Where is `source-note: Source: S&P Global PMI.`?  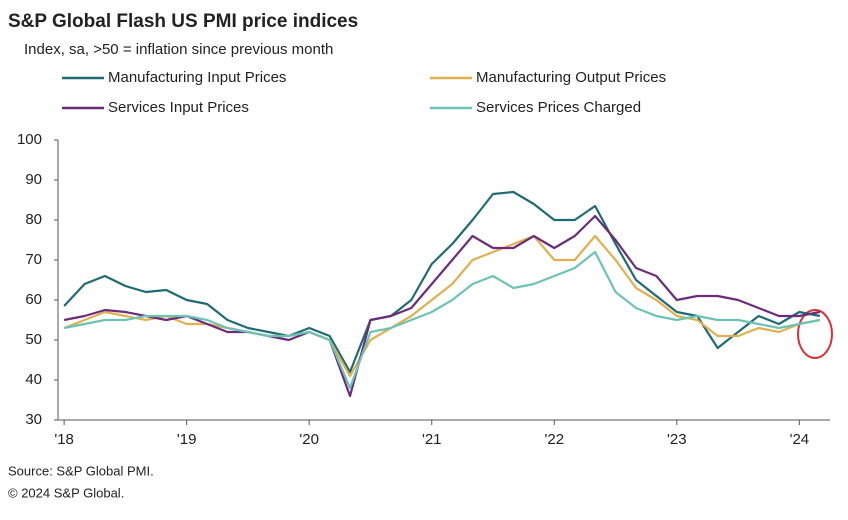 source-note: Source: S&P Global PMI. is located at coordinates (81, 470).